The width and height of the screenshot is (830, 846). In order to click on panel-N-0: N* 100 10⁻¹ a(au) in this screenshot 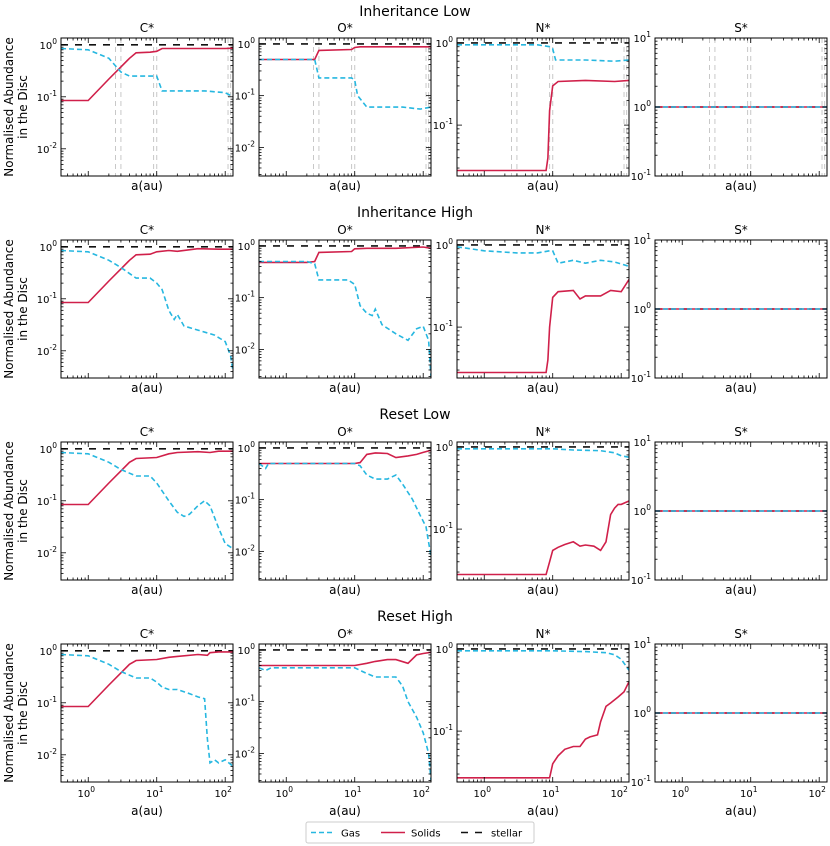, I will do `click(531, 107)`.